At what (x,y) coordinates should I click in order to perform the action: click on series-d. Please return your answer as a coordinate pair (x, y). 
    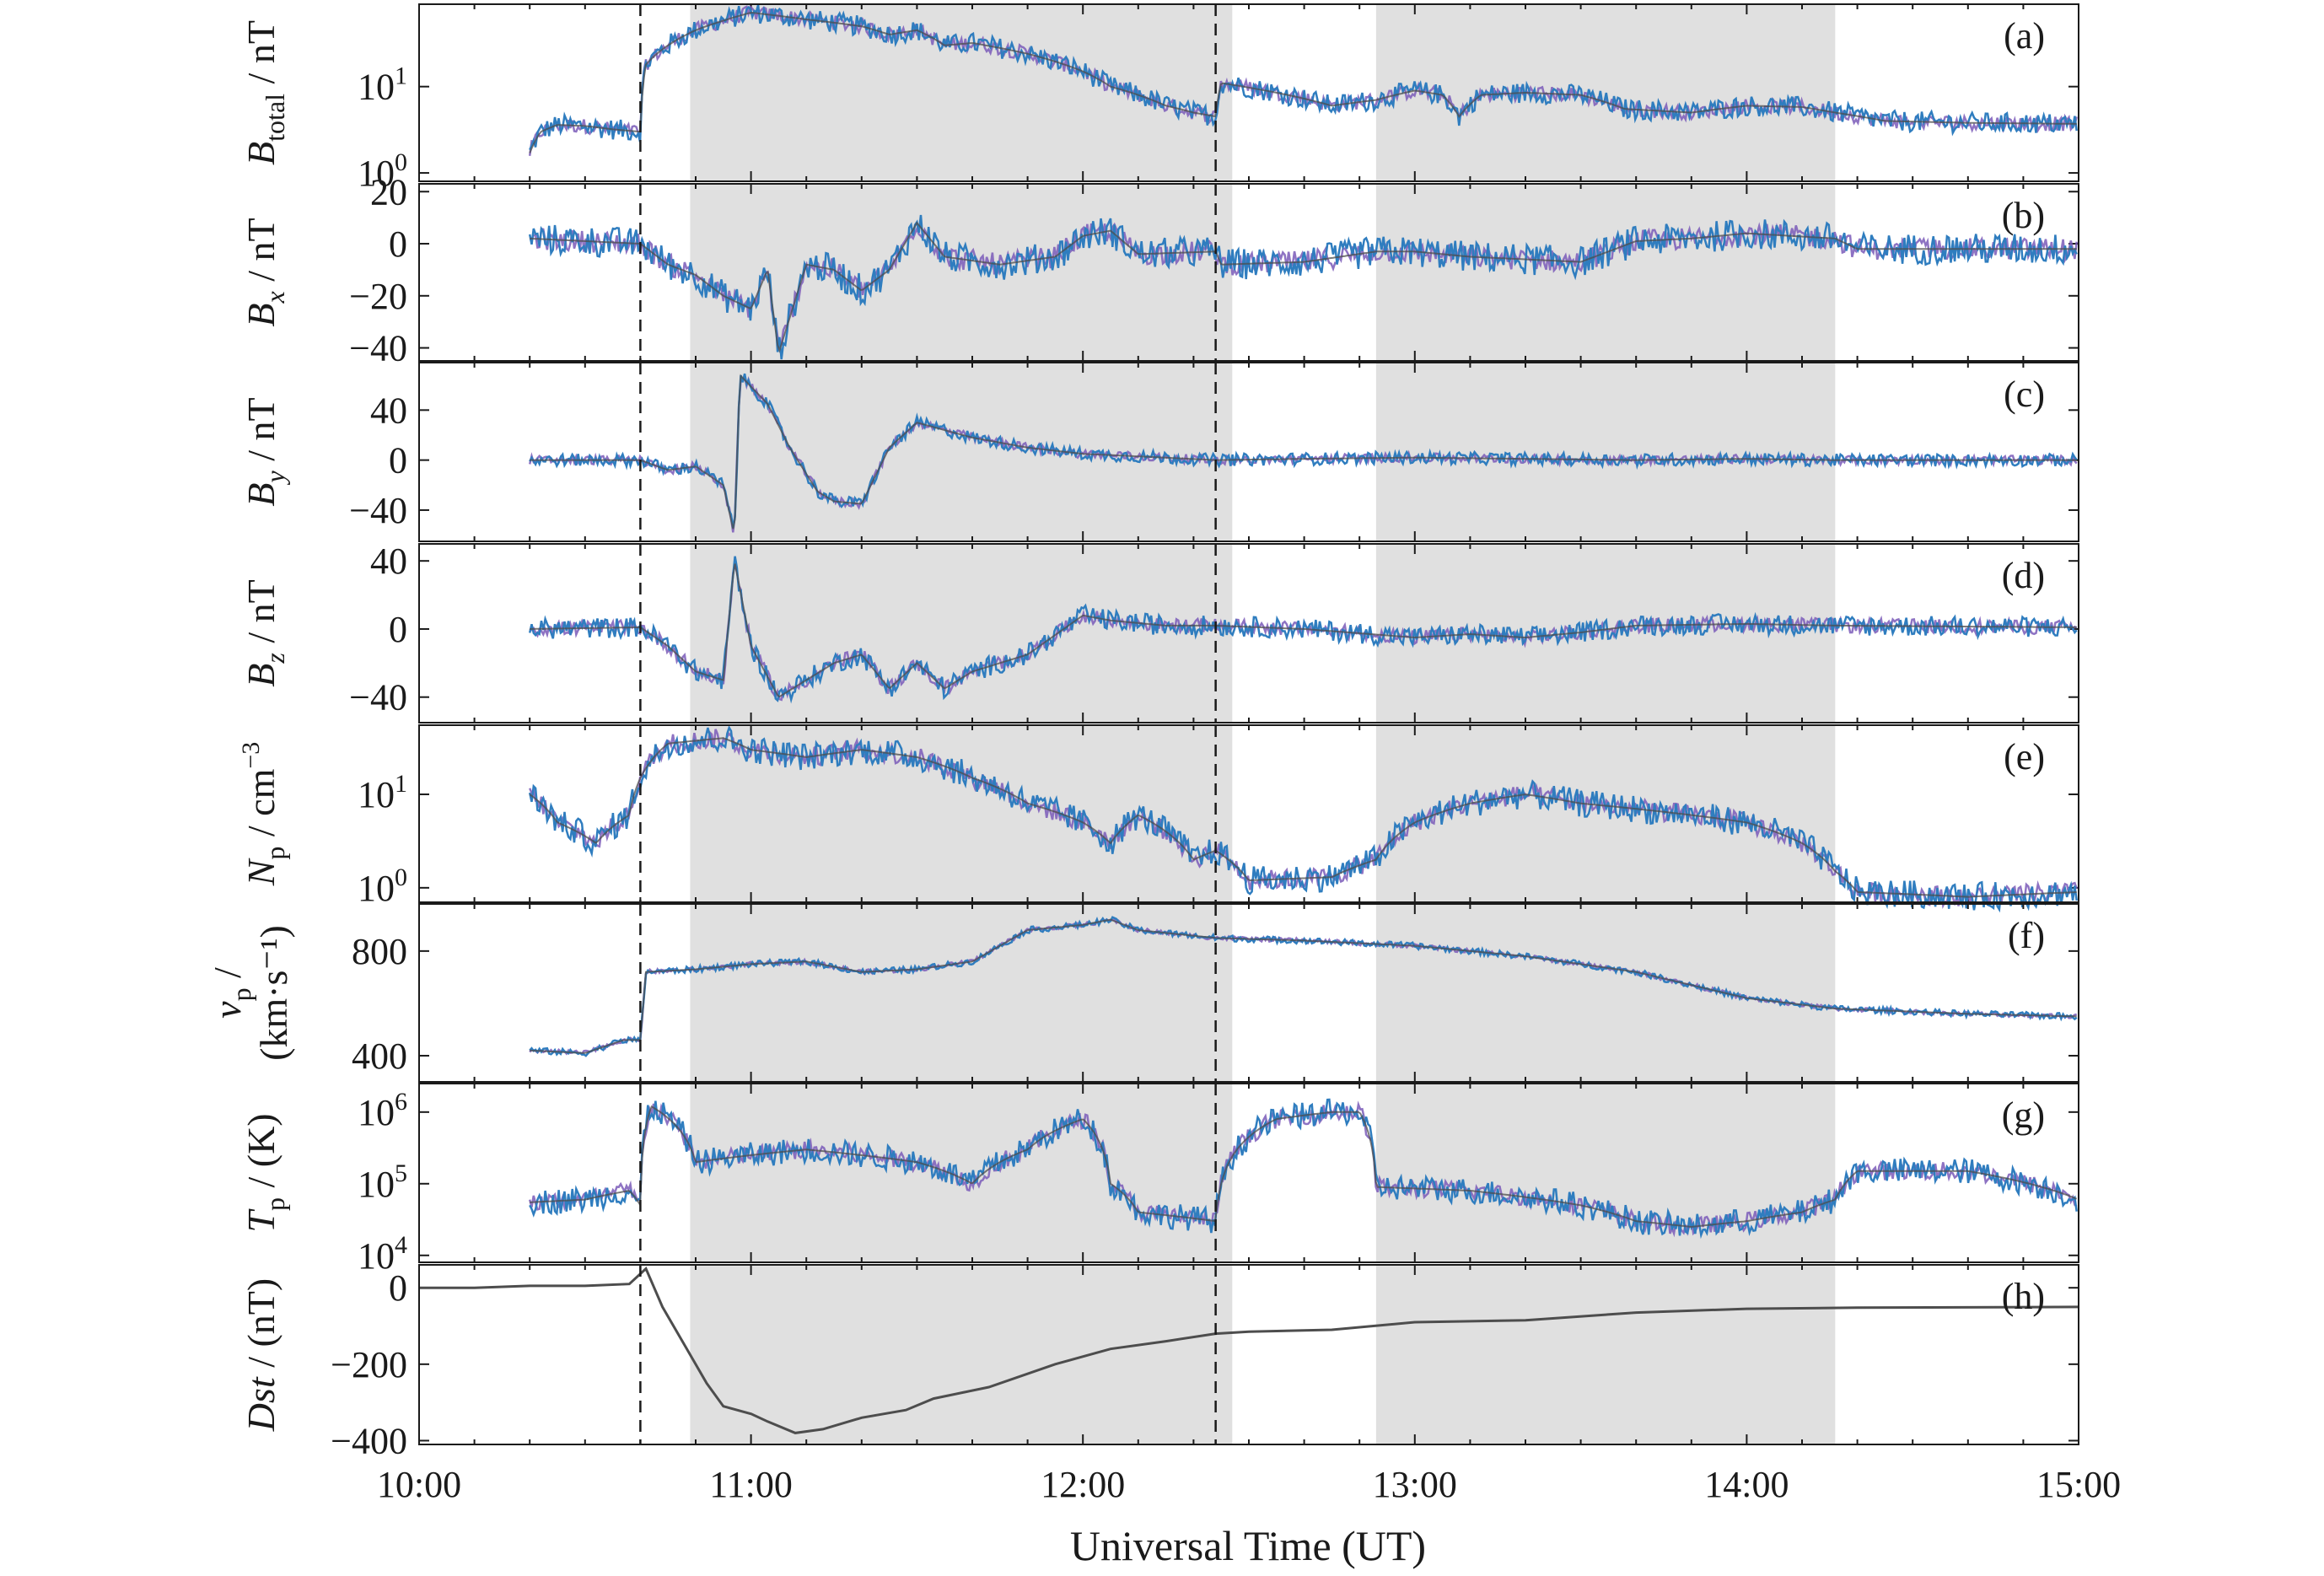
    Looking at the image, I should click on (1303, 630).